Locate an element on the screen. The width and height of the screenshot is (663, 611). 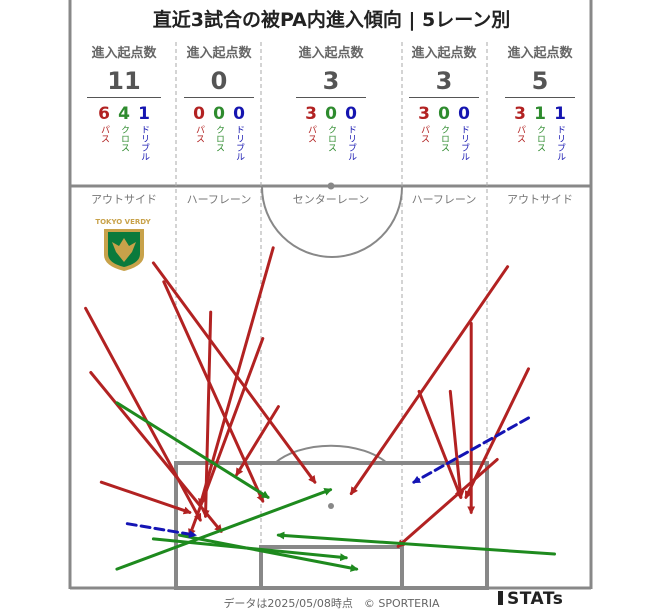
team-logo: TOKYO VERDY is located at coordinates (123, 244).